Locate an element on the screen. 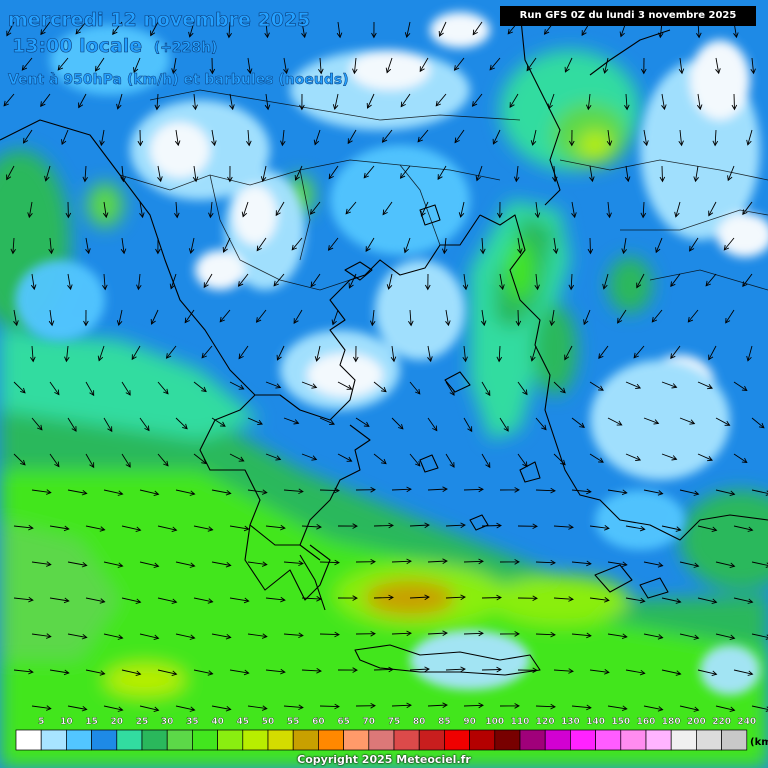 Image resolution: width=768 pixels, height=768 pixels. legend-tick-label: 70 is located at coordinates (369, 722).